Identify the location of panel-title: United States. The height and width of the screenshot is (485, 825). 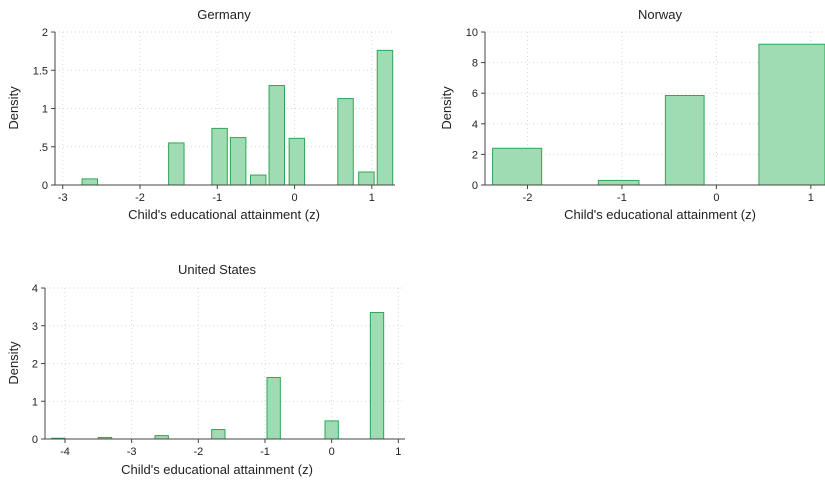
(217, 269).